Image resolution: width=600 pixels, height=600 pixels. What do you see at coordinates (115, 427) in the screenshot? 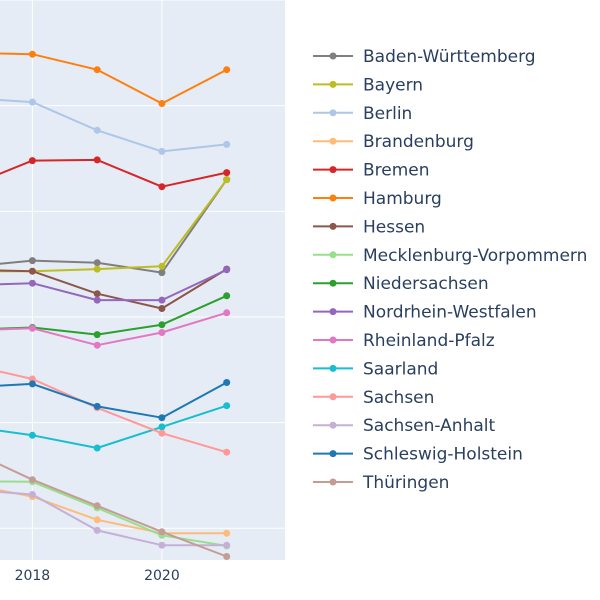
I see `series-saarland` at bounding box center [115, 427].